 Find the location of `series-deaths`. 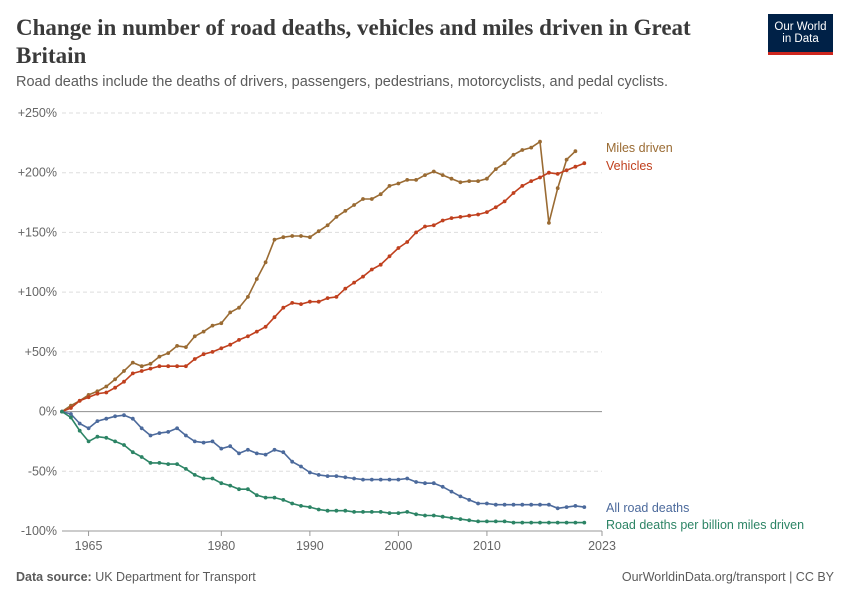

series-deaths is located at coordinates (323, 460).